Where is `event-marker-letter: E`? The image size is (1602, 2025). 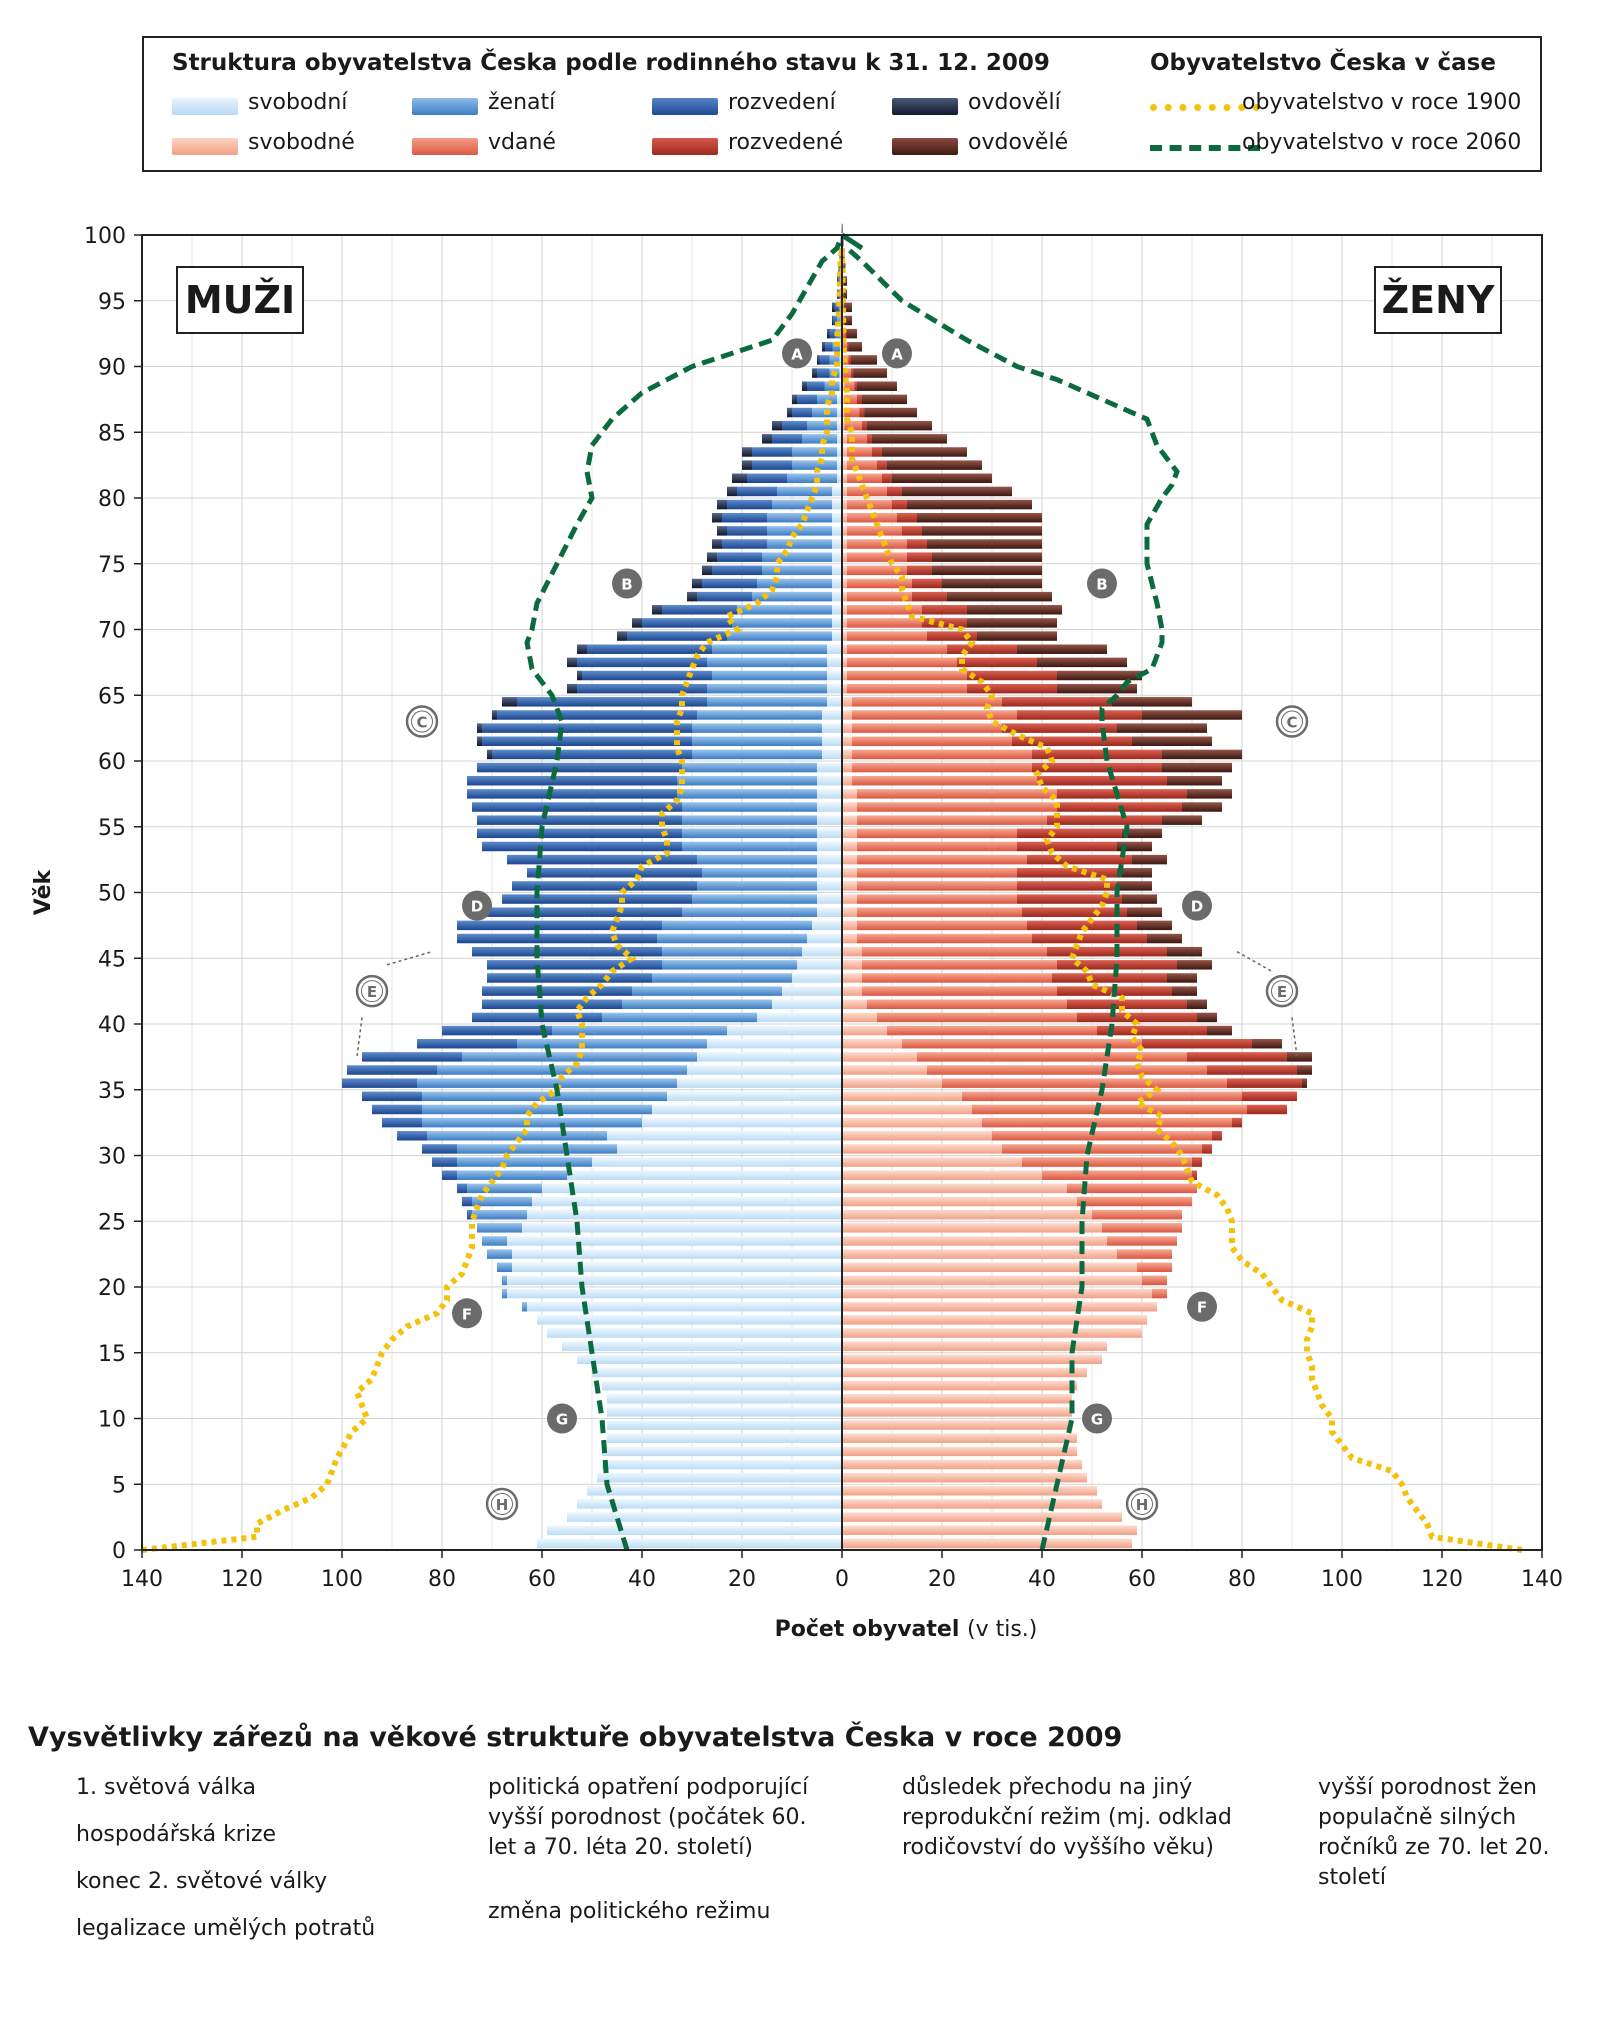
event-marker-letter: E is located at coordinates (1282, 992).